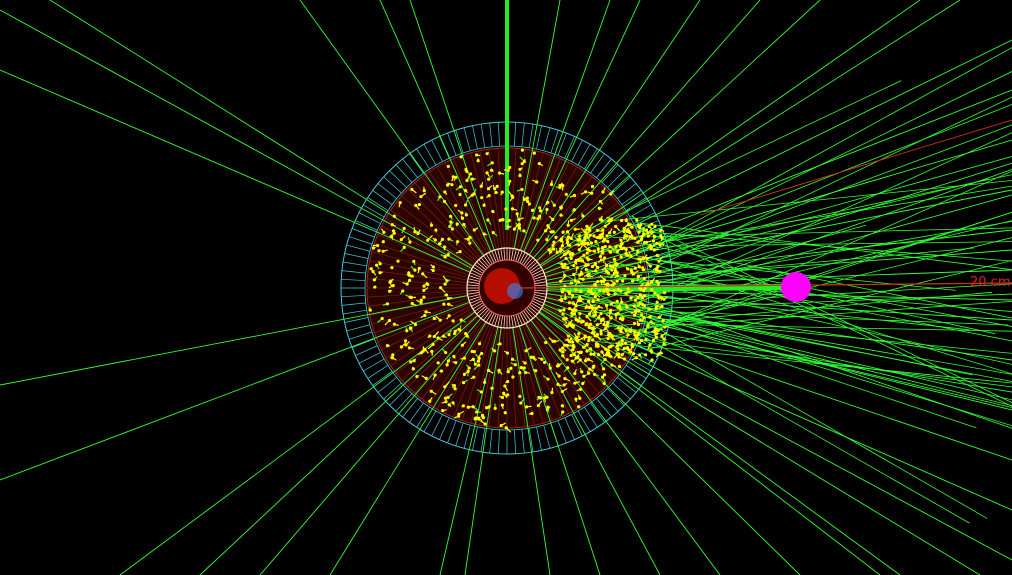 This screenshot has width=1012, height=575. What do you see at coordinates (765, 285) in the screenshot?
I see `beam-axis` at bounding box center [765, 285].